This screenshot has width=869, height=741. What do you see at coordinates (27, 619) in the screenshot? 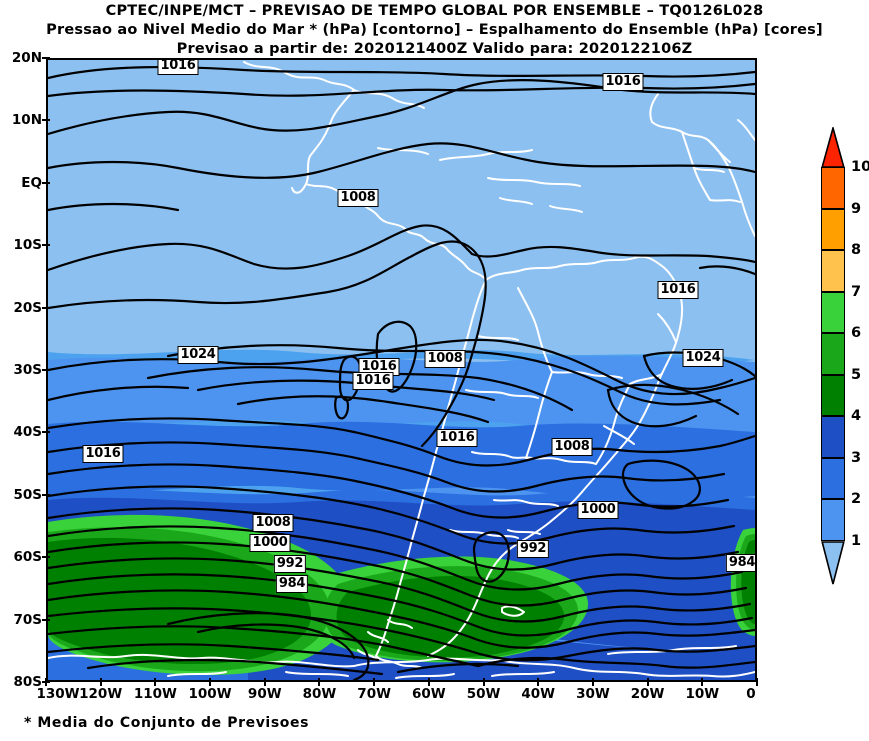
I see `y-tick-label: 70S` at bounding box center [27, 619].